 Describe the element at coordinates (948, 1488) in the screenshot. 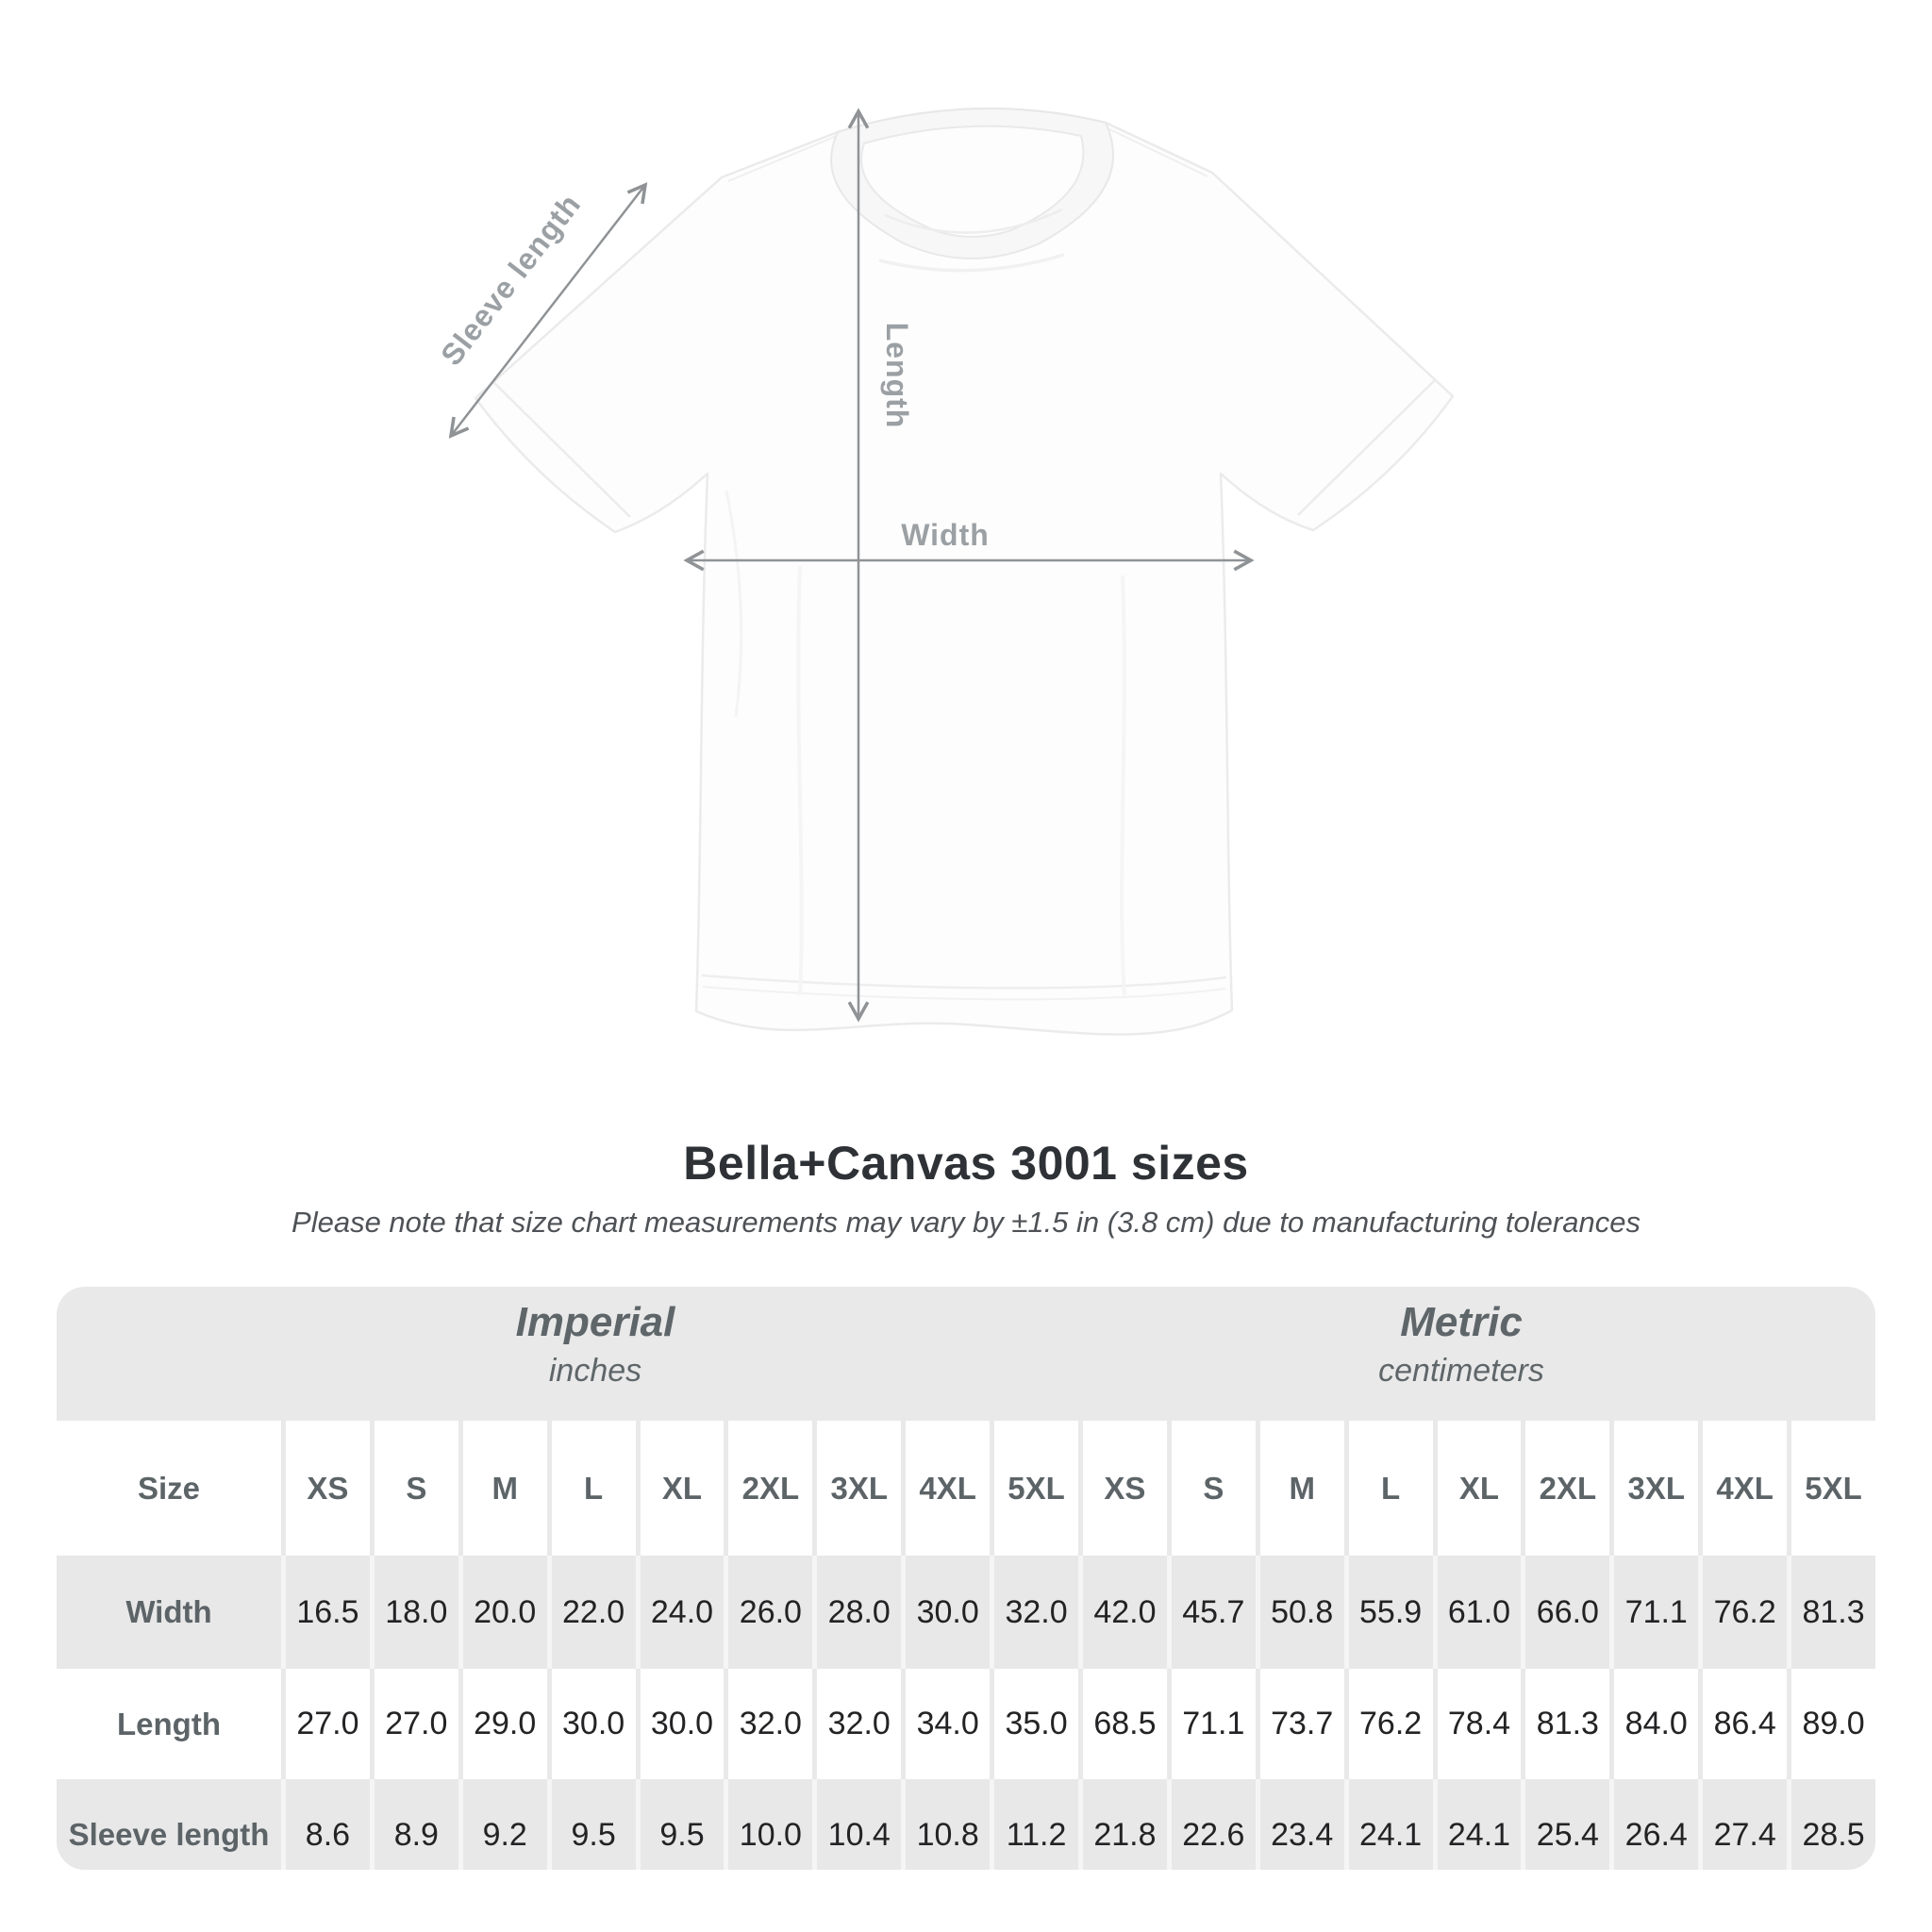

I see `size-header-imperial-4xl: 4XL` at that location.